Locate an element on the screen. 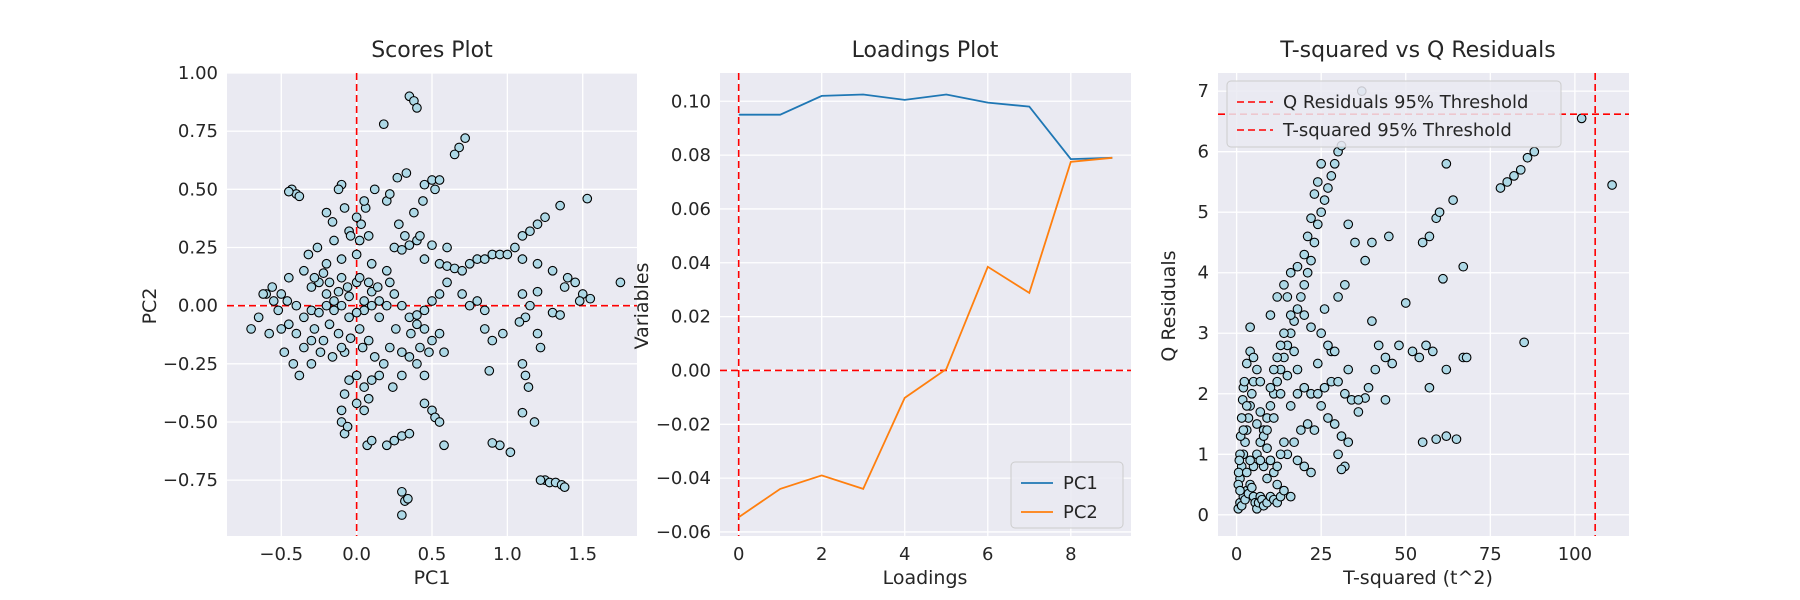 The height and width of the screenshot is (600, 1800). t2-q-plot-y-axis-label: Q Residuals is located at coordinates (1169, 305).